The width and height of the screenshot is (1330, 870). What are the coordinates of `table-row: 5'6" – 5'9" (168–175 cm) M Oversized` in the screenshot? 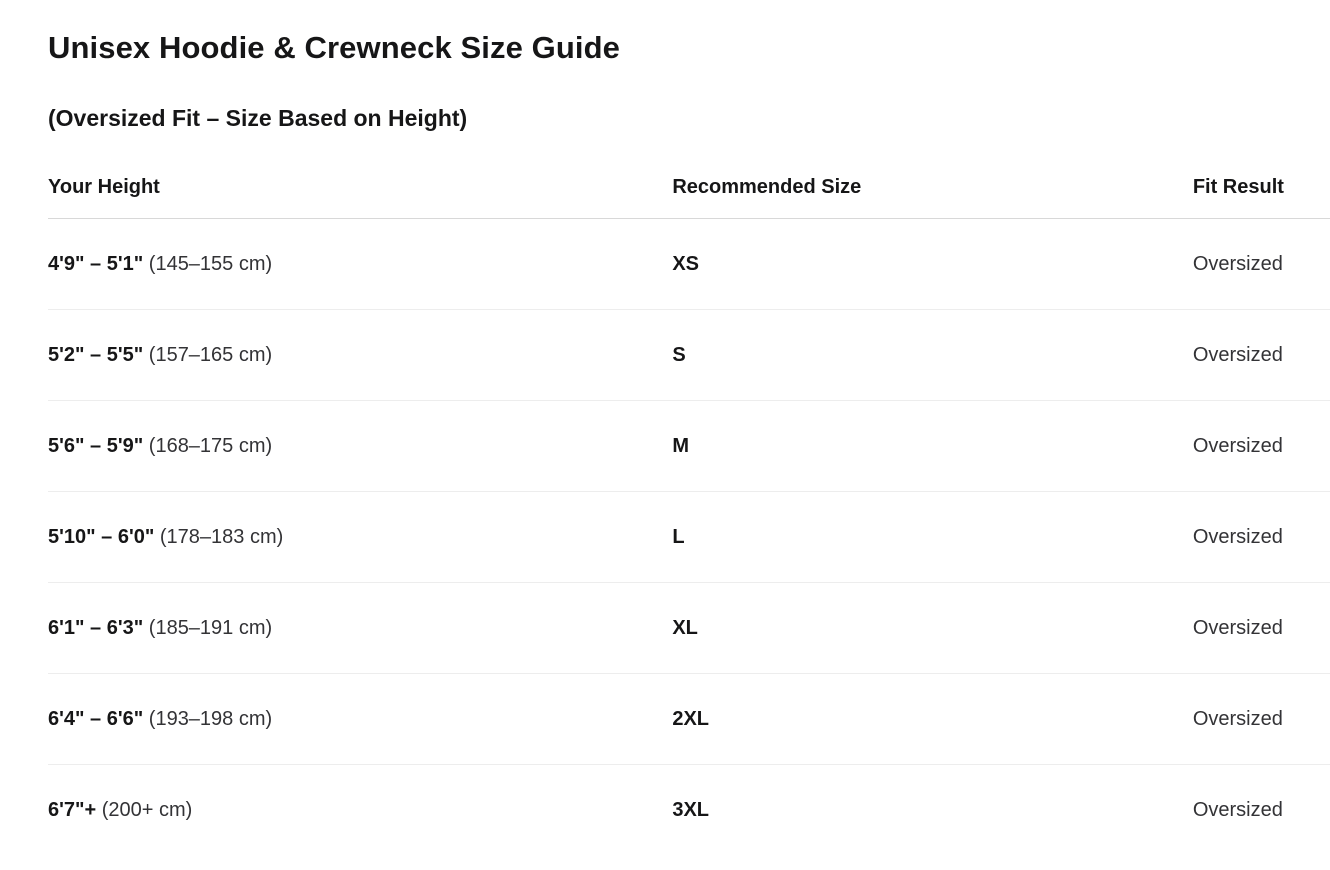 It's located at (689, 446).